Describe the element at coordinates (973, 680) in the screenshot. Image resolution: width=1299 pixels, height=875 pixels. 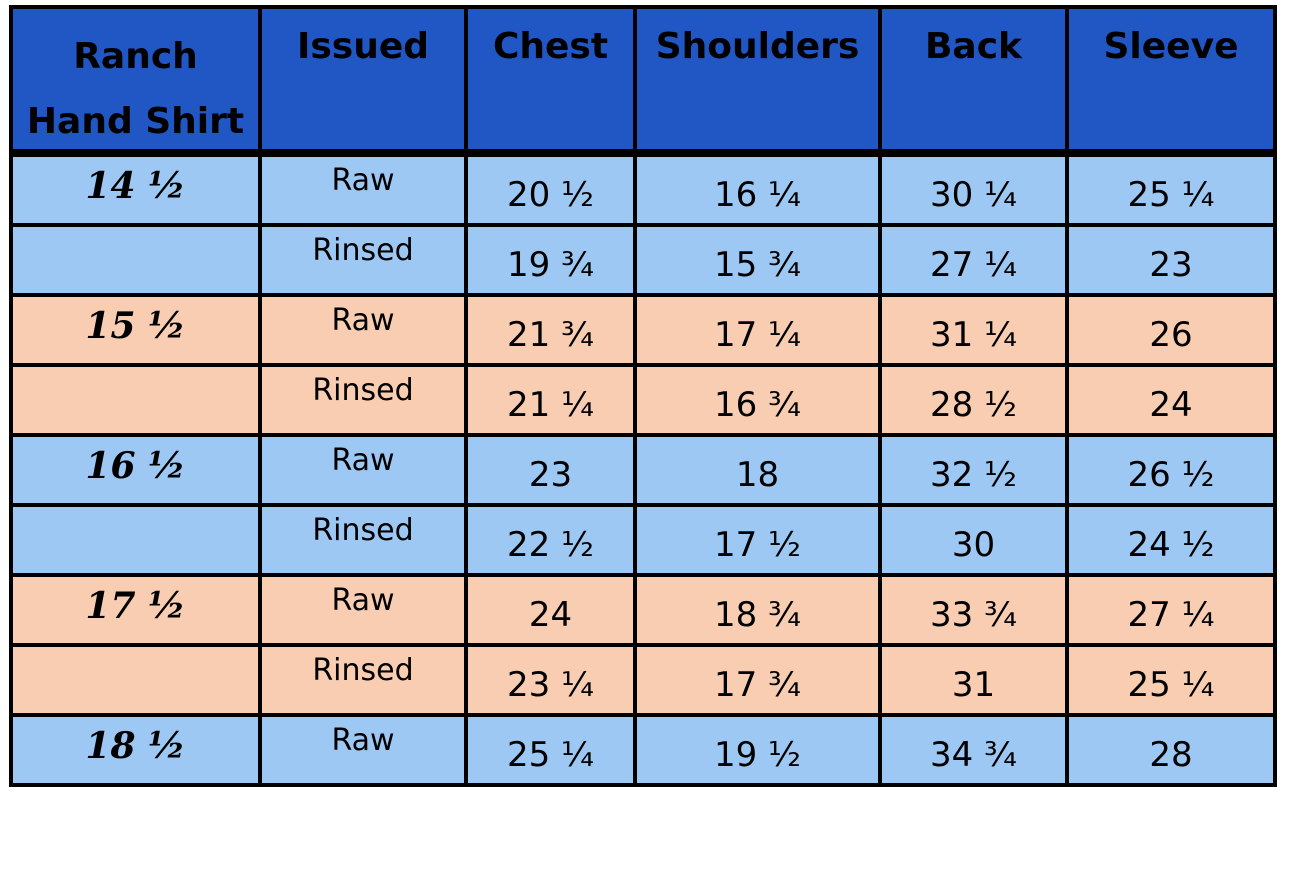
I see `back-cell: 31` at that location.